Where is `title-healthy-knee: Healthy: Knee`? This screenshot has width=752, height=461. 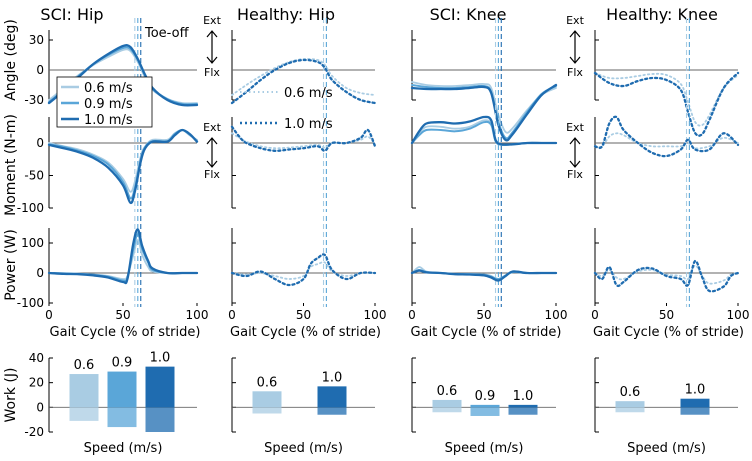
title-healthy-knee: Healthy: Knee is located at coordinates (662, 14).